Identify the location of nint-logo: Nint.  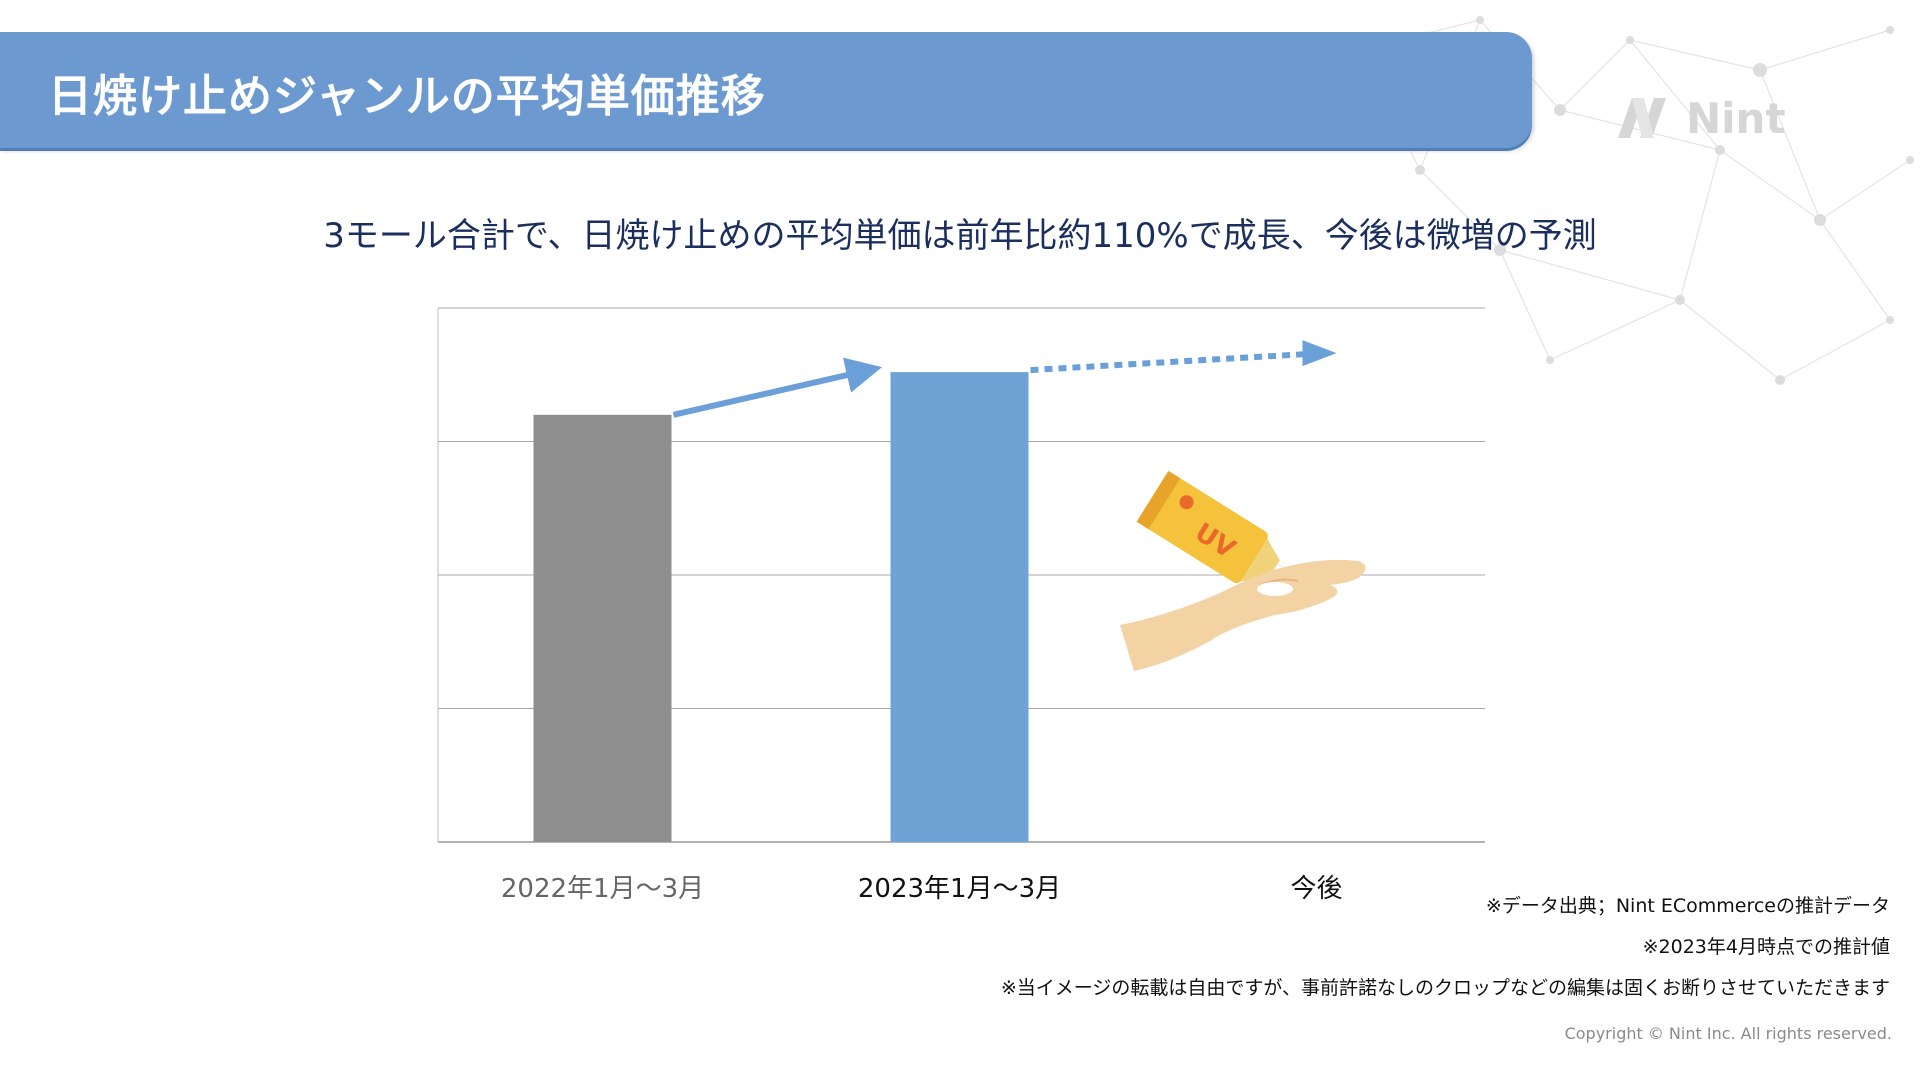
(1703, 117).